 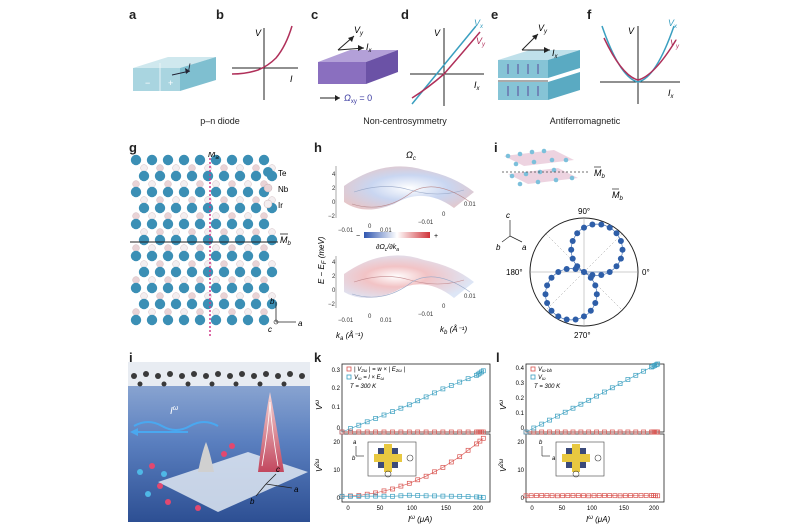 What do you see at coordinates (671, 94) in the screenshot?
I see `svg-text: Ix` at bounding box center [671, 94].